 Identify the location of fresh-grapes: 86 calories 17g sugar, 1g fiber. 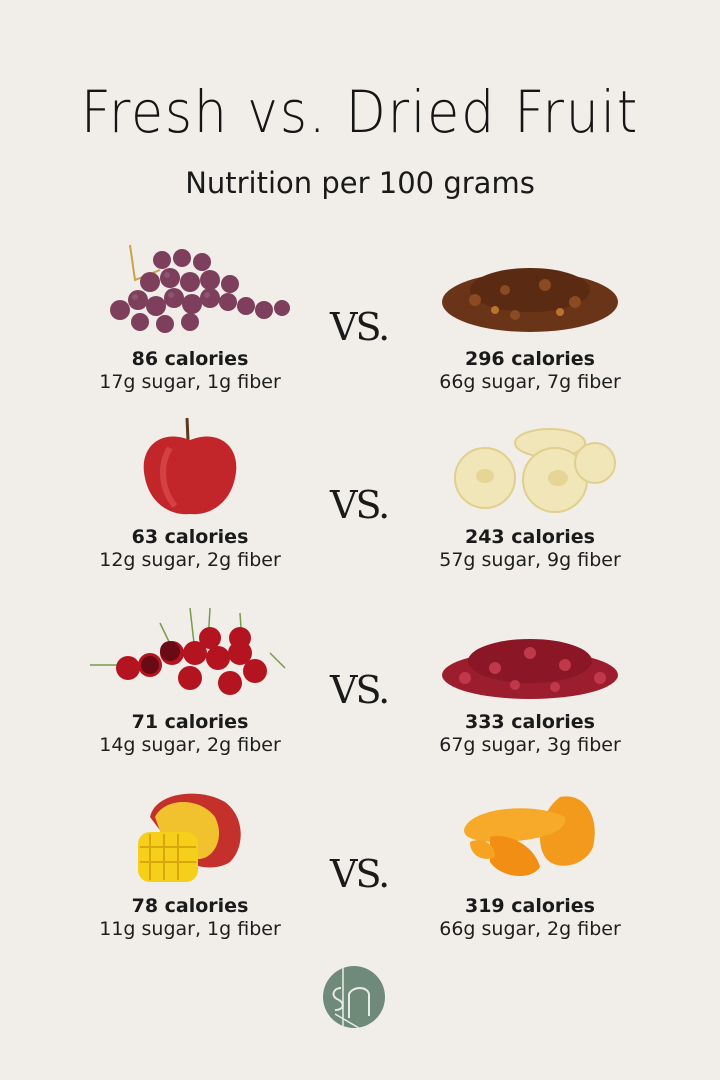
(190, 316).